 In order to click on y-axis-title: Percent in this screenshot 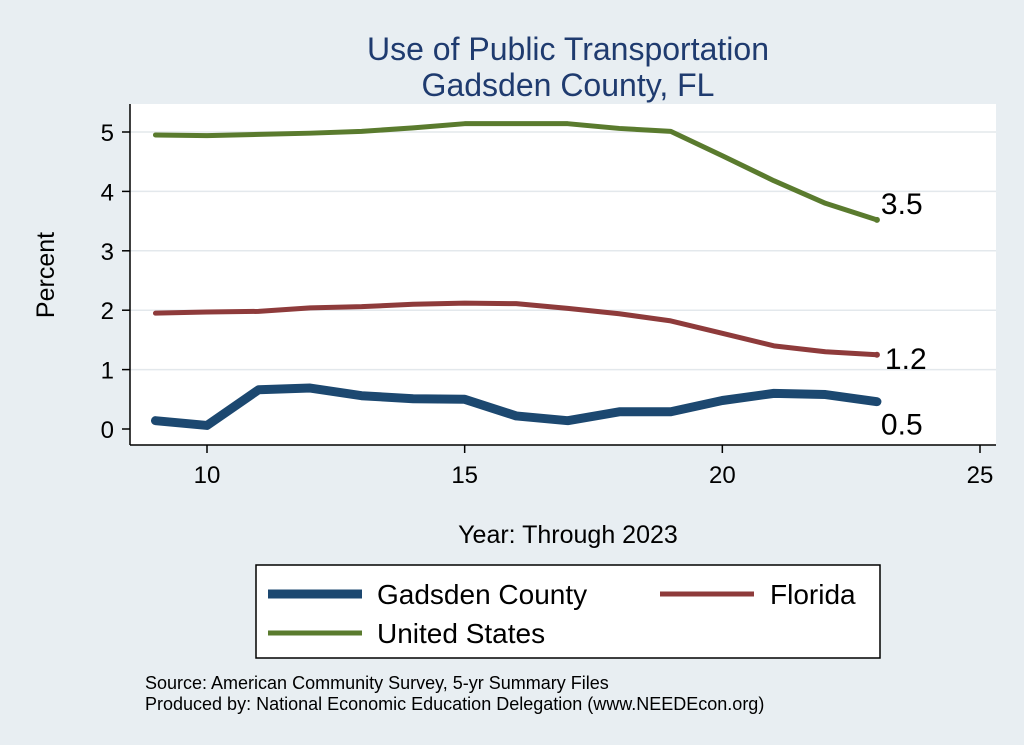, I will do `click(46, 275)`.